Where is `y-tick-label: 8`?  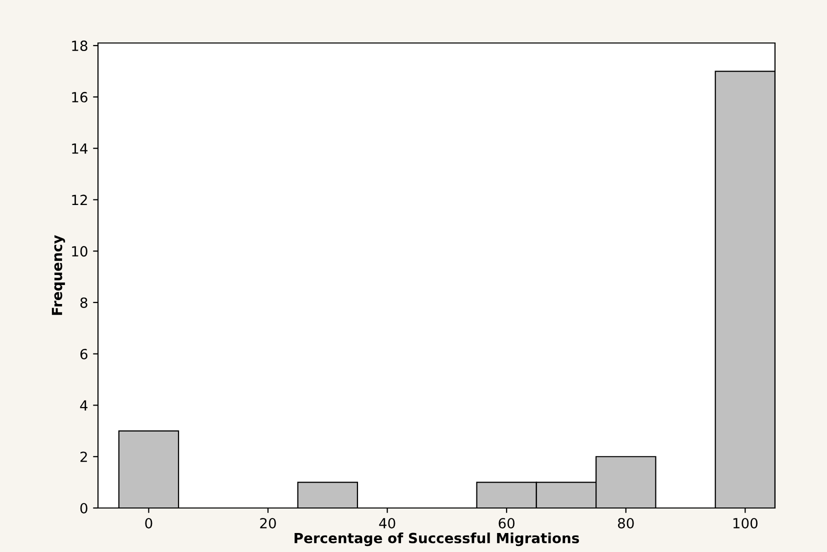
y-tick-label: 8 is located at coordinates (84, 302).